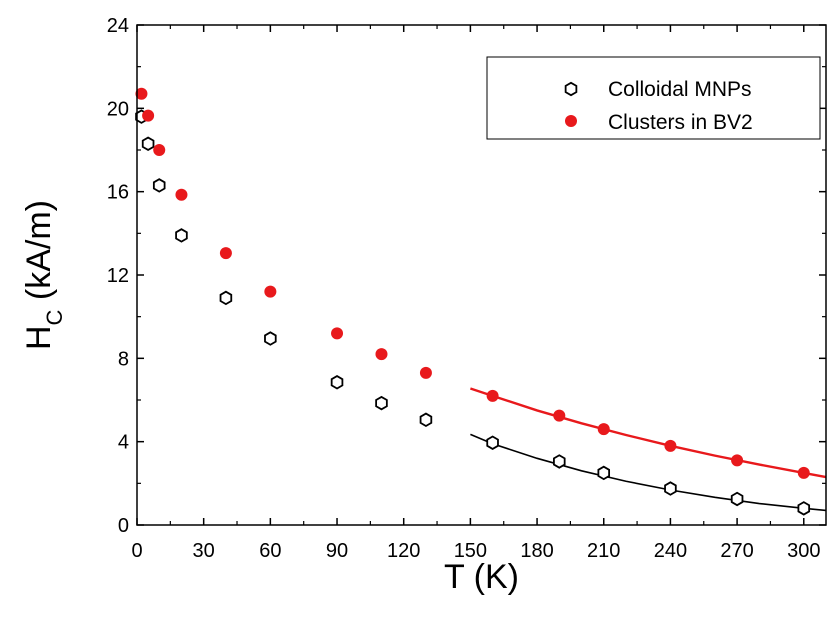 The image size is (829, 618). I want to click on y-axis-title: HC (kA/m), so click(43, 275).